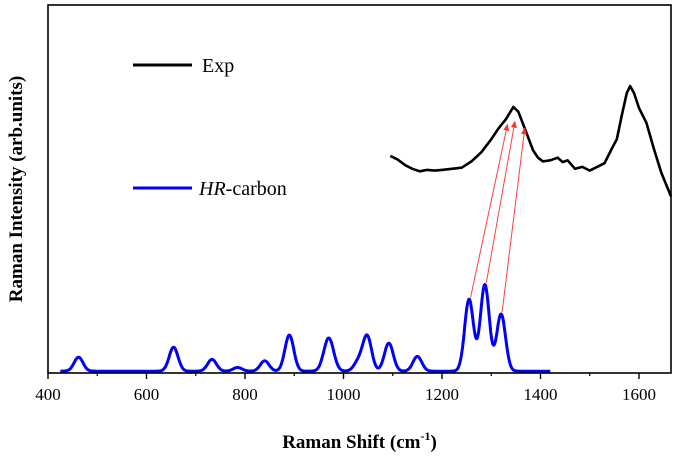  I want to click on x-tick-label-400: 400, so click(48, 394).